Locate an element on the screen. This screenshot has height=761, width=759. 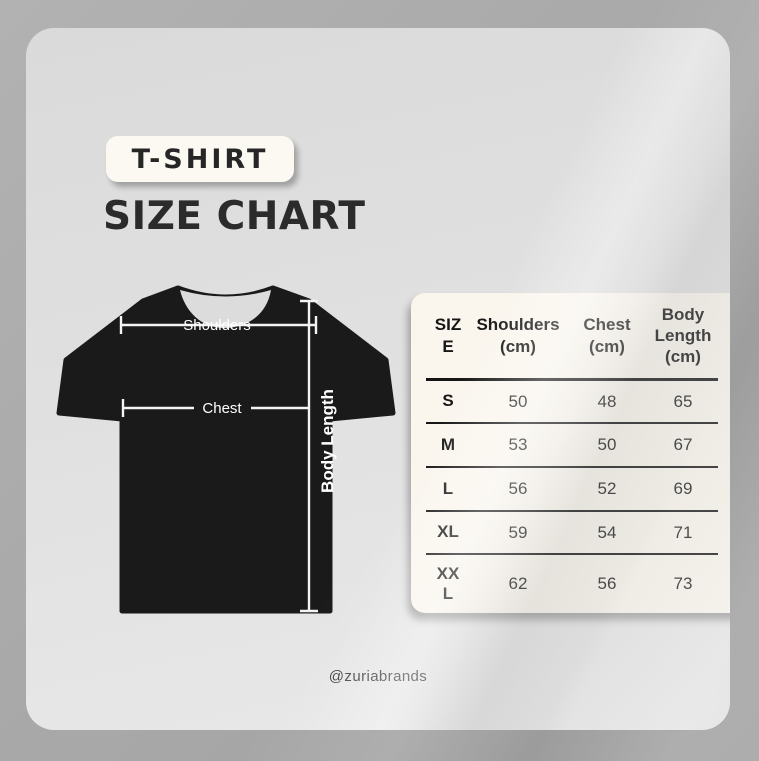
column-header-chest: Chest (cm) is located at coordinates (607, 335).